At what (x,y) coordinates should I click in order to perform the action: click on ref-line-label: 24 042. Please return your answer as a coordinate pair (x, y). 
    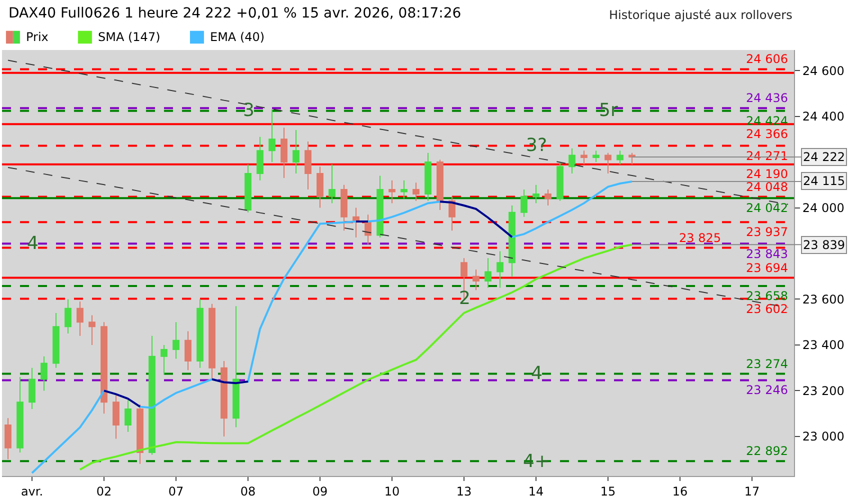
    Looking at the image, I should click on (767, 208).